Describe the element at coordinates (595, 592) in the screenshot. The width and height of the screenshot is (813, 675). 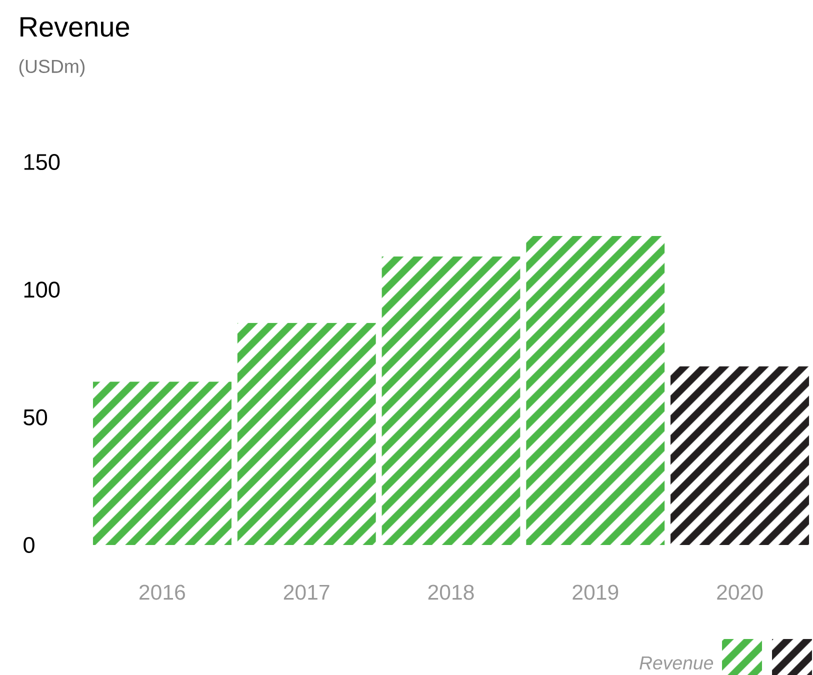
I see `x-tick-label: 2019` at that location.